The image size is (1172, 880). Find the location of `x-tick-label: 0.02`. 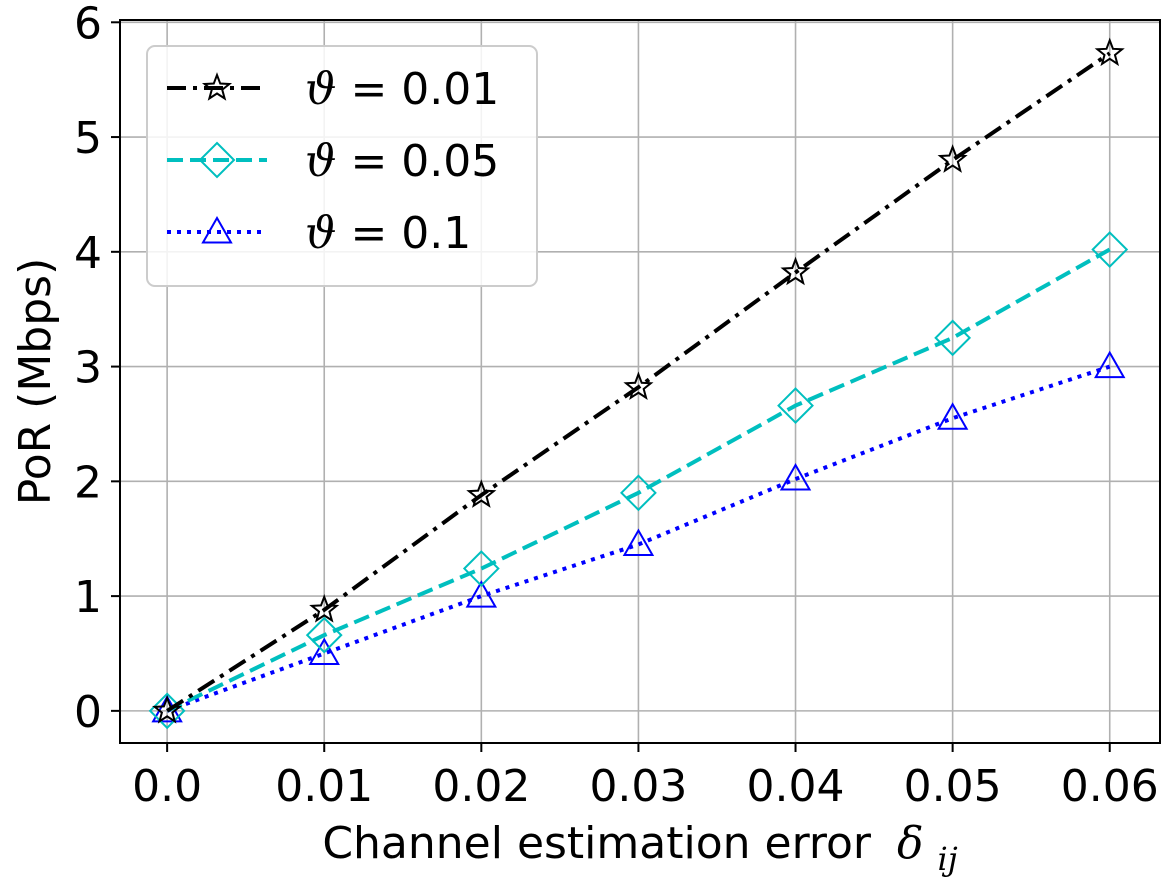

x-tick-label: 0.02 is located at coordinates (481, 786).